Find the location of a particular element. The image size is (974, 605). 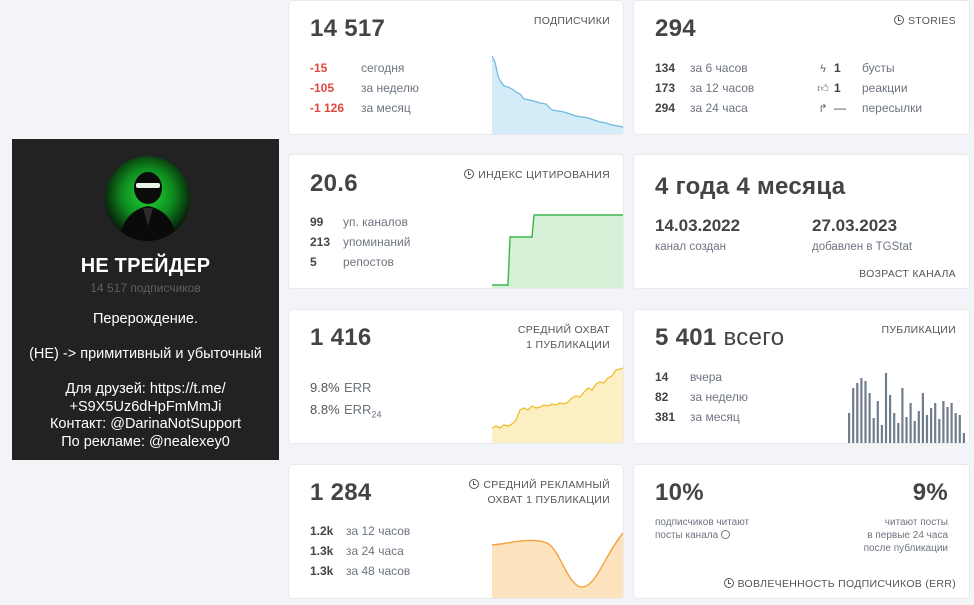

average-reach-value: 1 416 is located at coordinates (341, 337).